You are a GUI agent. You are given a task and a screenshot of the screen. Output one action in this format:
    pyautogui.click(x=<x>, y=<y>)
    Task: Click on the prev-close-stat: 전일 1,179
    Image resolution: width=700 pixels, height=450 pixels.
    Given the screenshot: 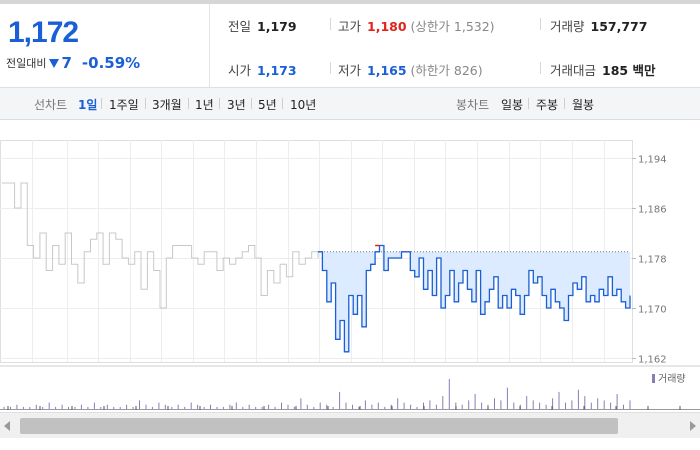 What is the action you would take?
    pyautogui.click(x=262, y=25)
    